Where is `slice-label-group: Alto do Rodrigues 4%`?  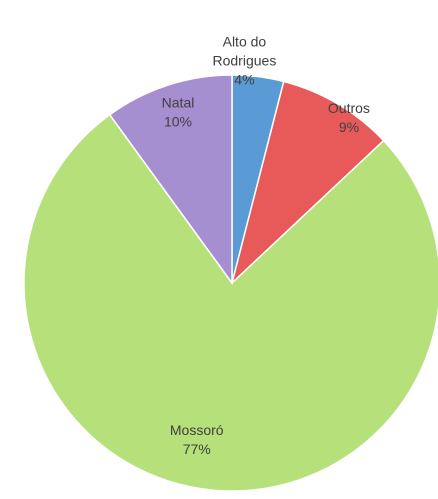 slice-label-group: Alto do Rodrigues 4% is located at coordinates (245, 61).